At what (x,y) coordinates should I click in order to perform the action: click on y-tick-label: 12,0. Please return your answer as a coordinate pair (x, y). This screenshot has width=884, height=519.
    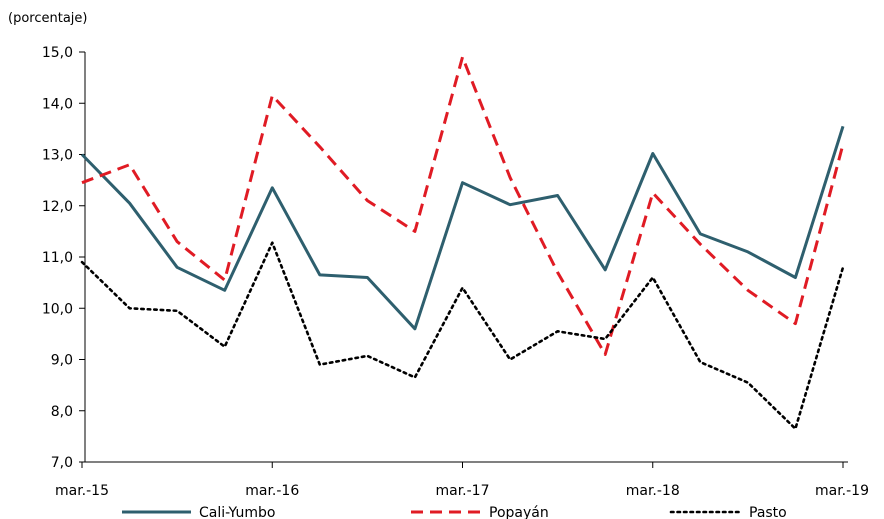
    Looking at the image, I should click on (57, 207).